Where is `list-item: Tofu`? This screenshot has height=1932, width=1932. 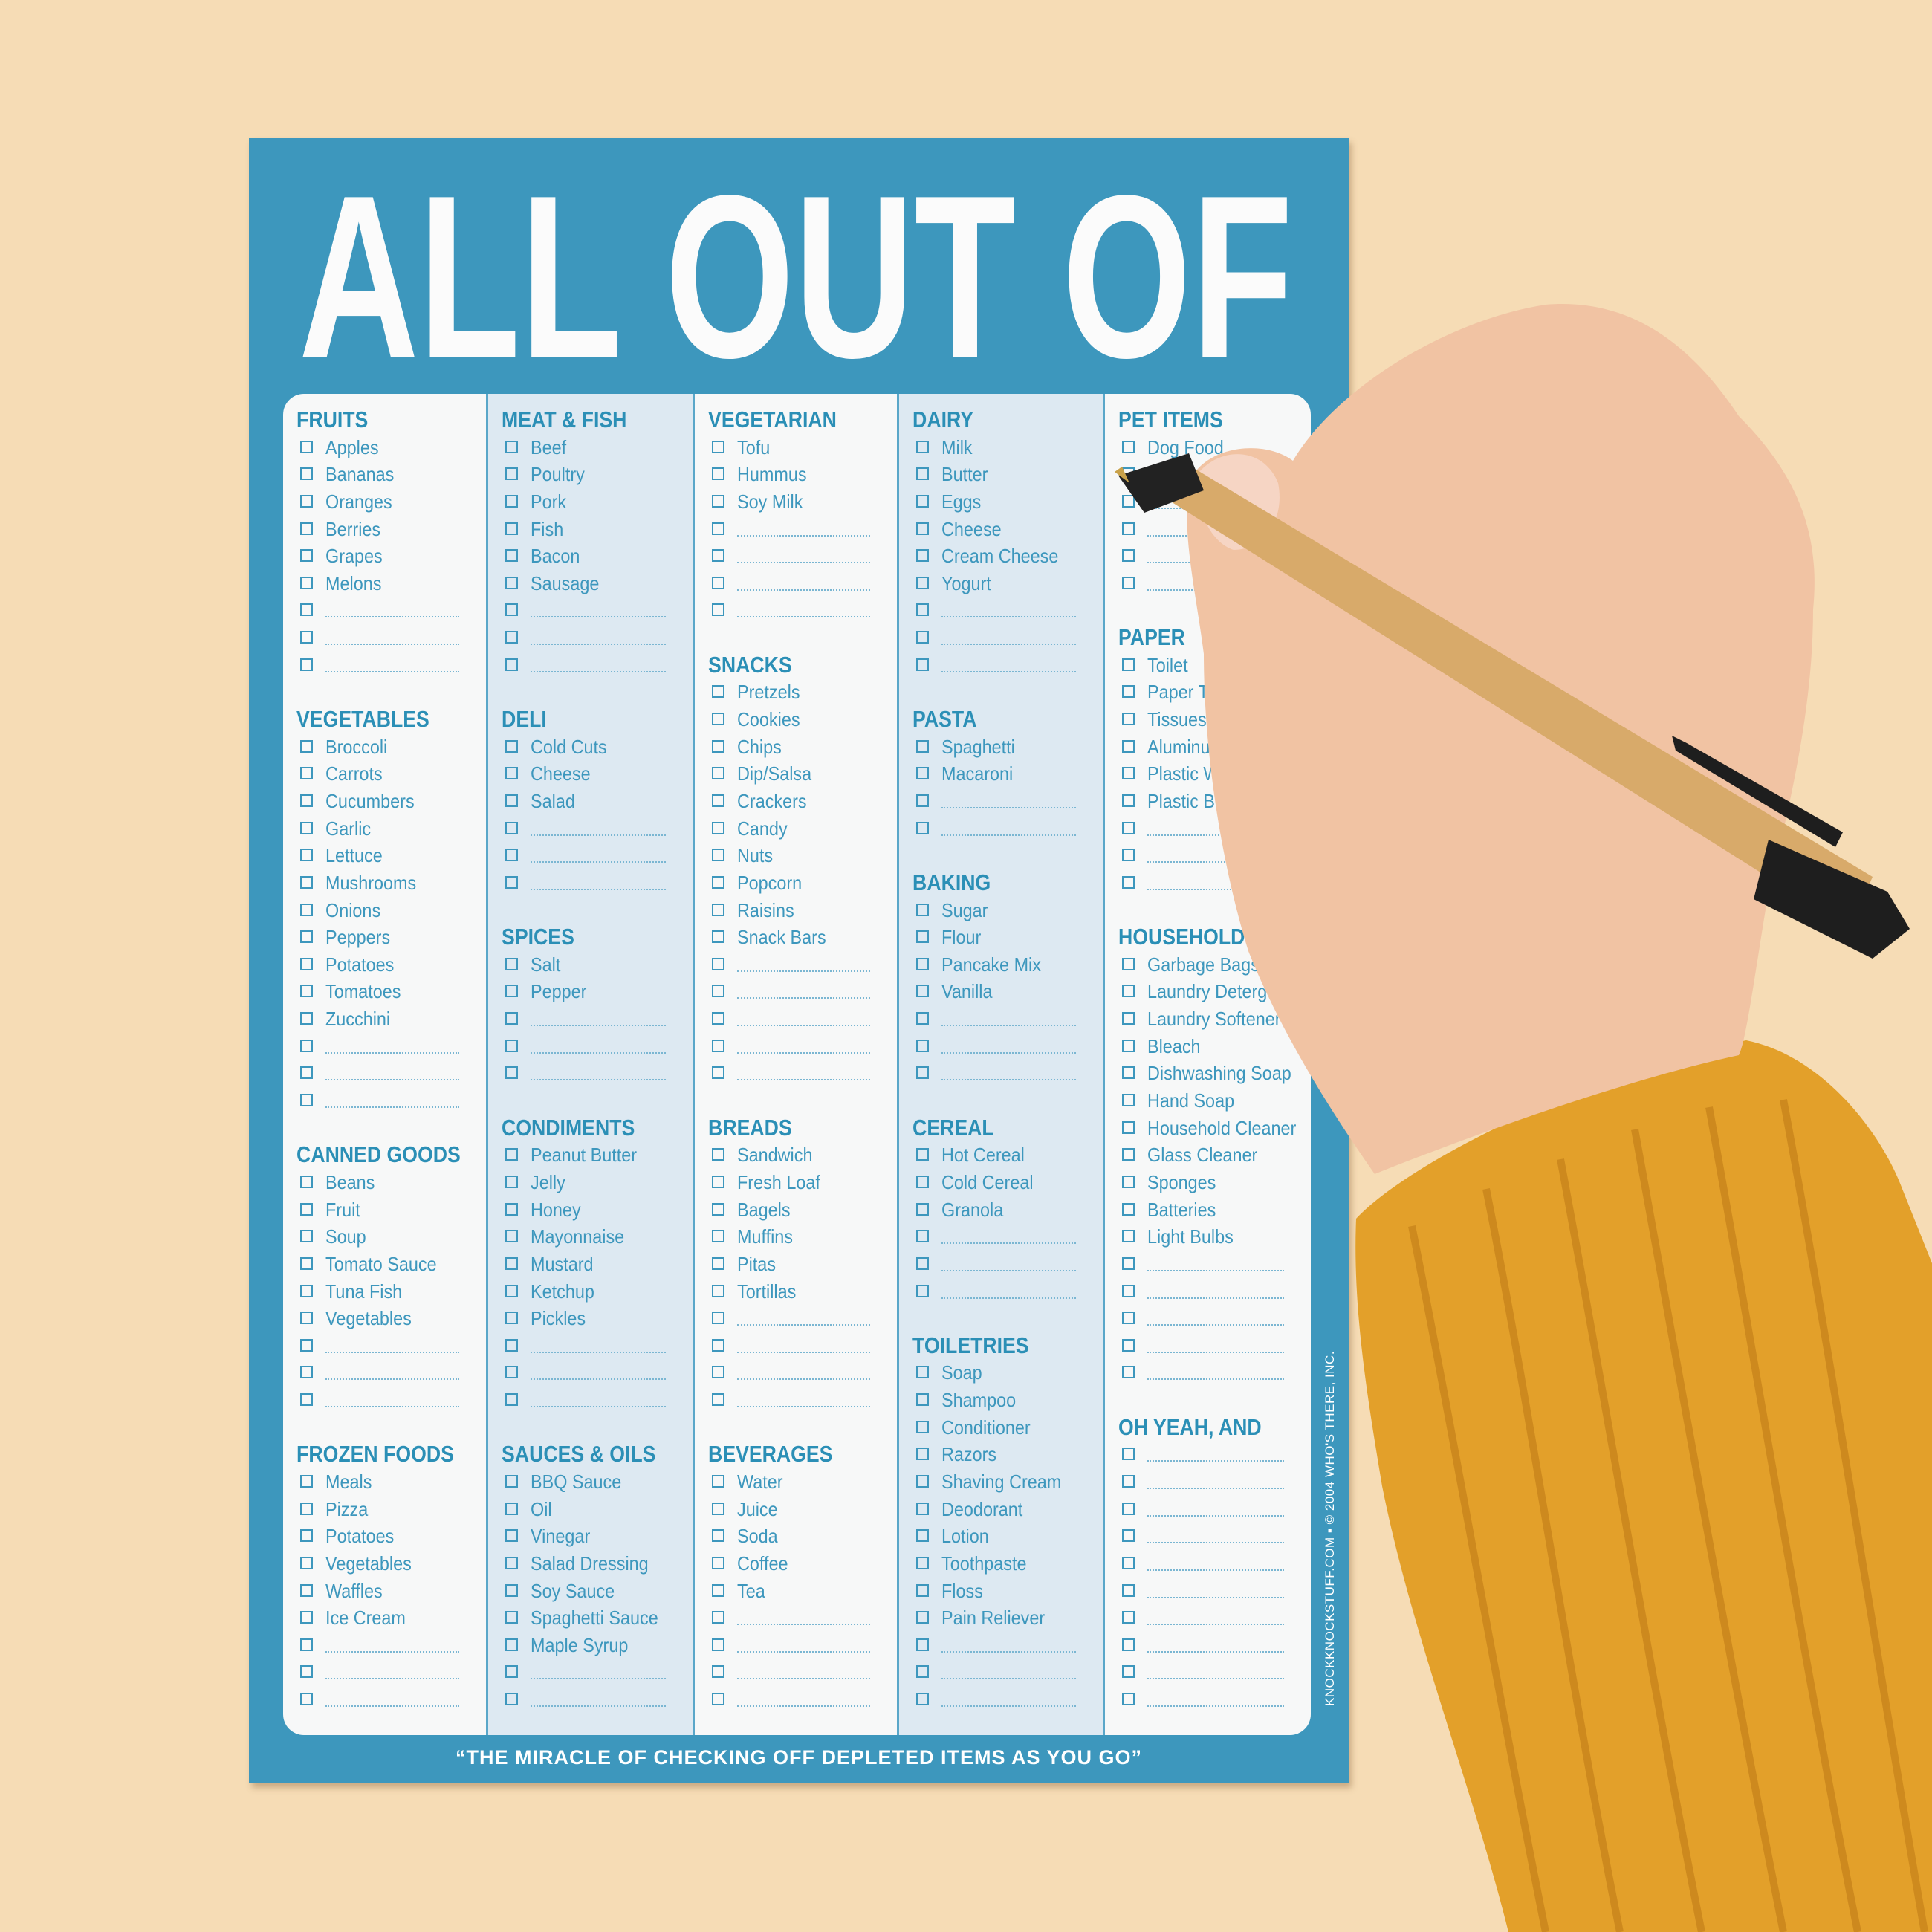
list-item: Tofu is located at coordinates (796, 447).